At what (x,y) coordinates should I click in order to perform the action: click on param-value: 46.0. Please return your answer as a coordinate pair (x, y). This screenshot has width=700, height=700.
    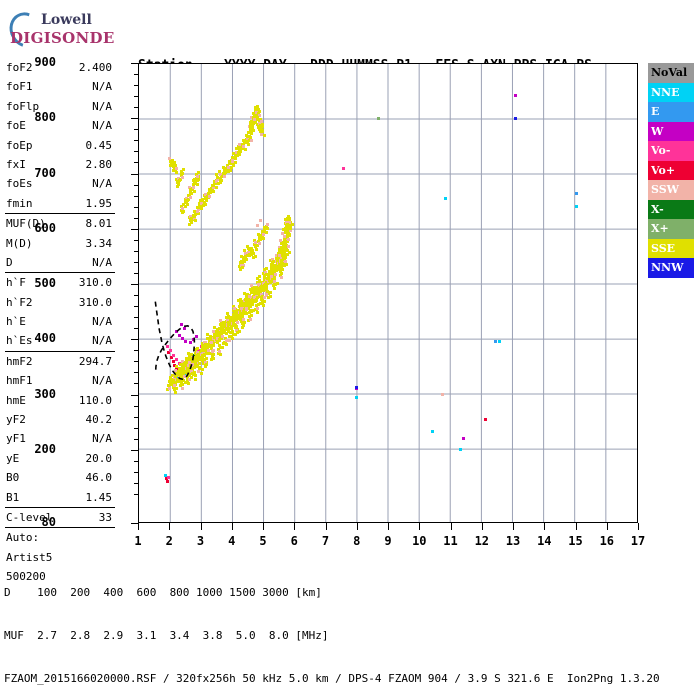
    Looking at the image, I should click on (99, 478).